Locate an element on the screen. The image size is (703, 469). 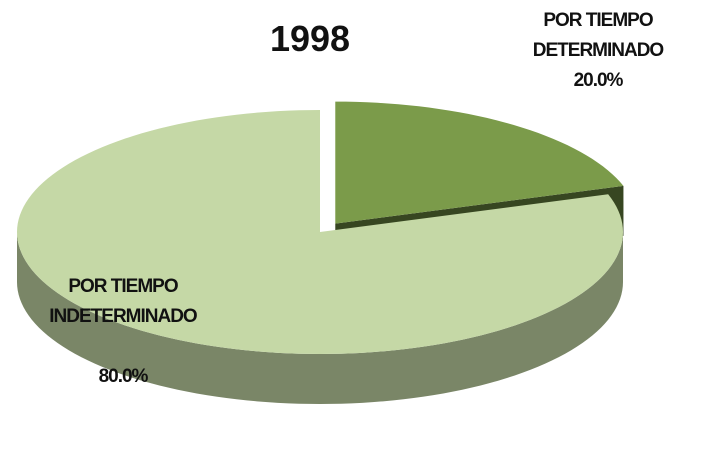
value-label: 80.0% is located at coordinates (123, 376).